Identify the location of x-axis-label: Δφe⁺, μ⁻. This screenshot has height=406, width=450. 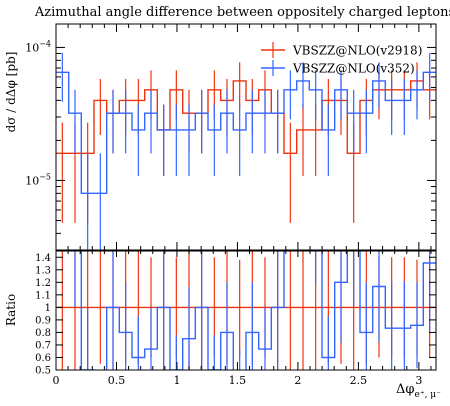
(418, 391).